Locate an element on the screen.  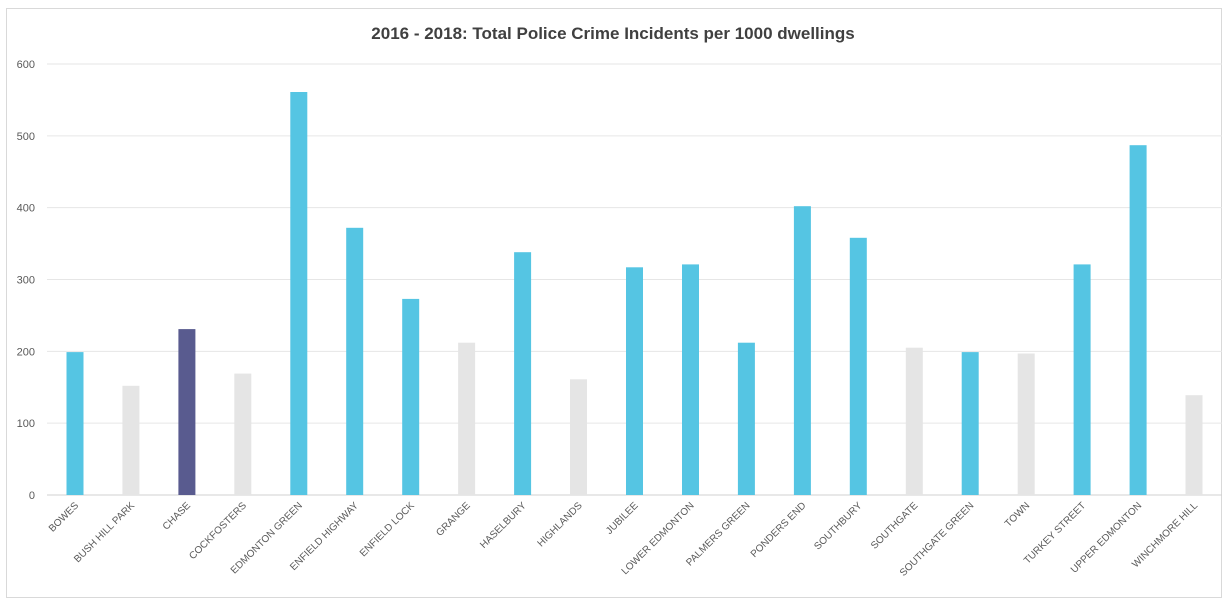
bar-ponders-end is located at coordinates (802, 350).